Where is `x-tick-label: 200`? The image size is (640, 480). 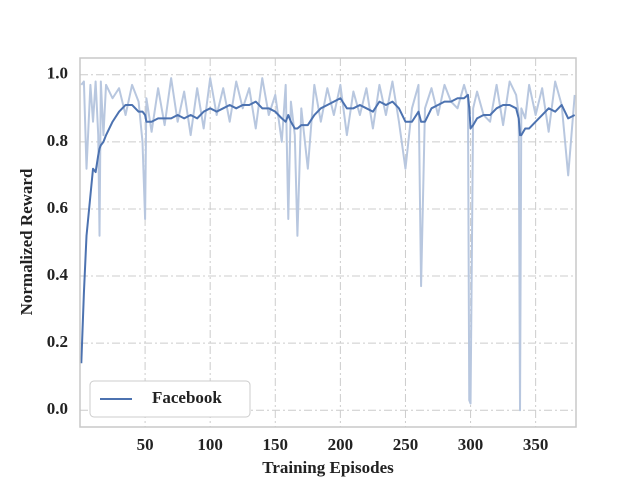 x-tick-label: 200 is located at coordinates (341, 444).